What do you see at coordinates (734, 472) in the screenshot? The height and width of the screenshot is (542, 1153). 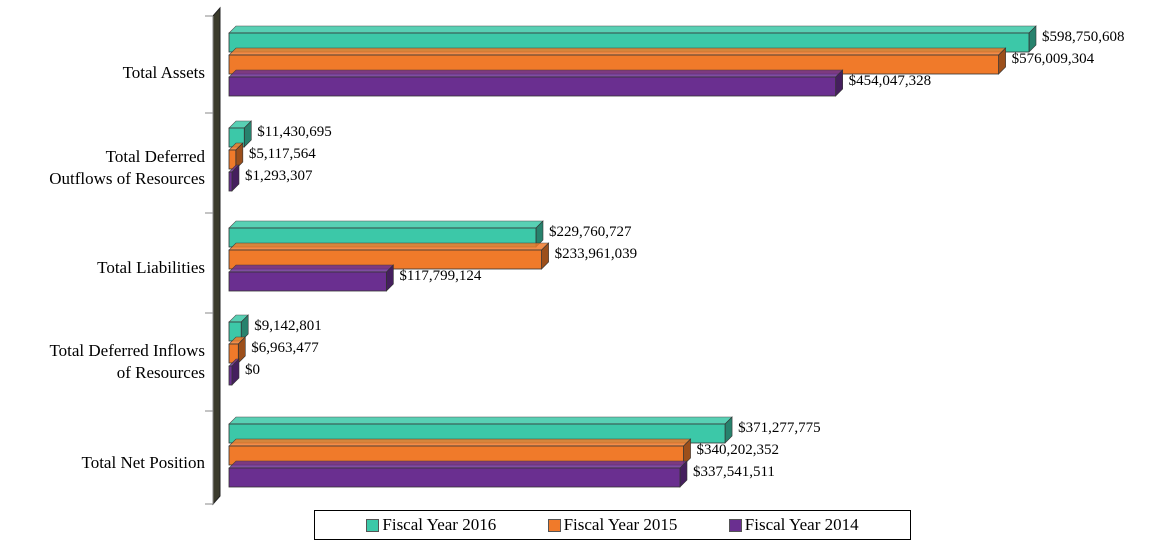 I see `data-label: $337,541,511` at bounding box center [734, 472].